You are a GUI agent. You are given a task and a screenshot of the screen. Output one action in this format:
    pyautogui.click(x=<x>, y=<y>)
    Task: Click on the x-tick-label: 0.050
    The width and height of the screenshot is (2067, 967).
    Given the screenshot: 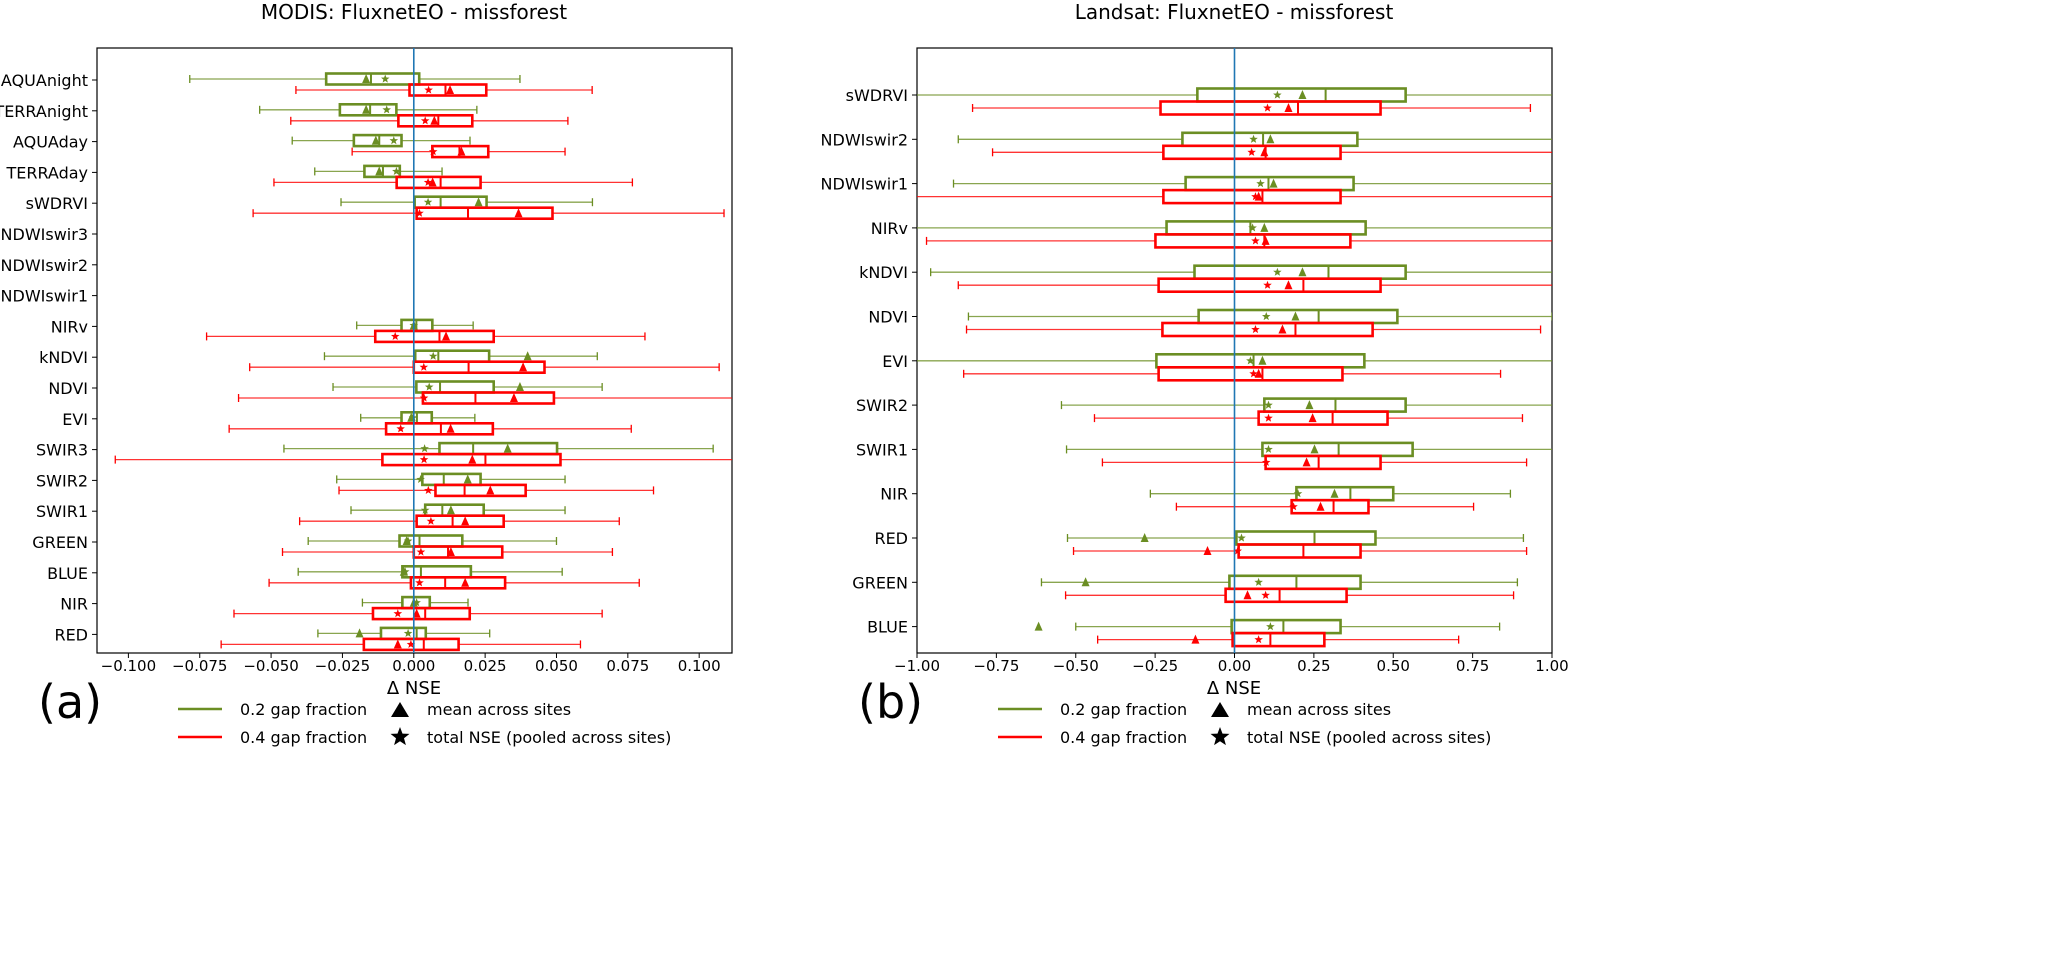 What is the action you would take?
    pyautogui.click(x=556, y=666)
    